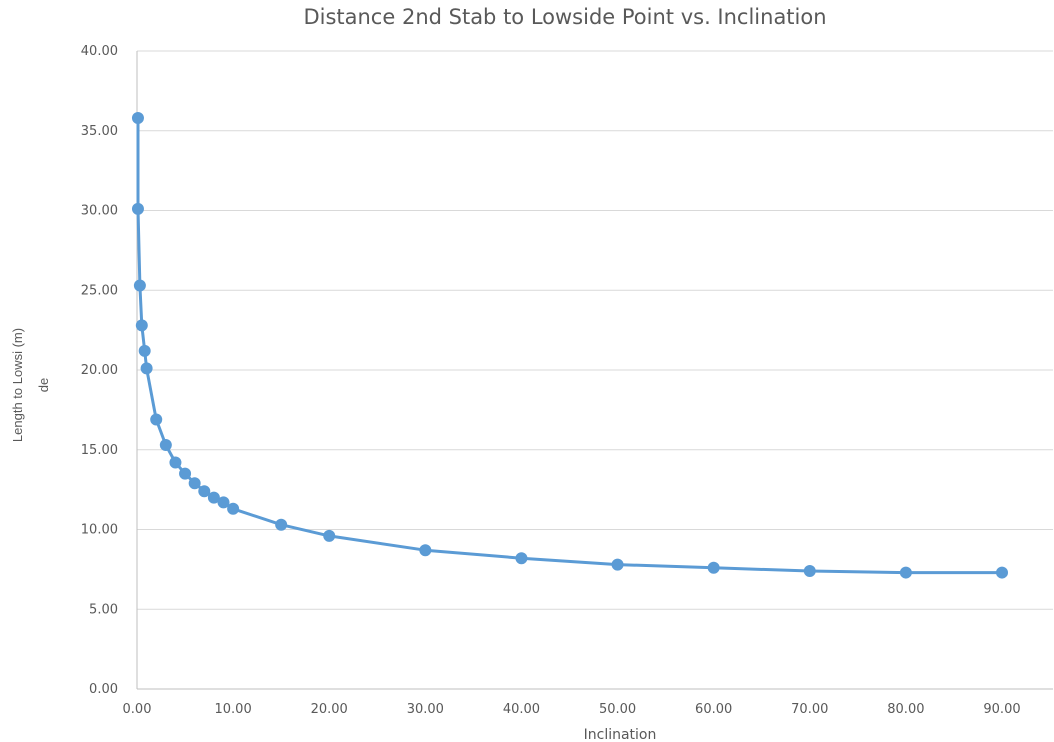 The height and width of the screenshot is (742, 1054). Describe the element at coordinates (99, 51) in the screenshot. I see `y-tick-label: 40.00` at that location.